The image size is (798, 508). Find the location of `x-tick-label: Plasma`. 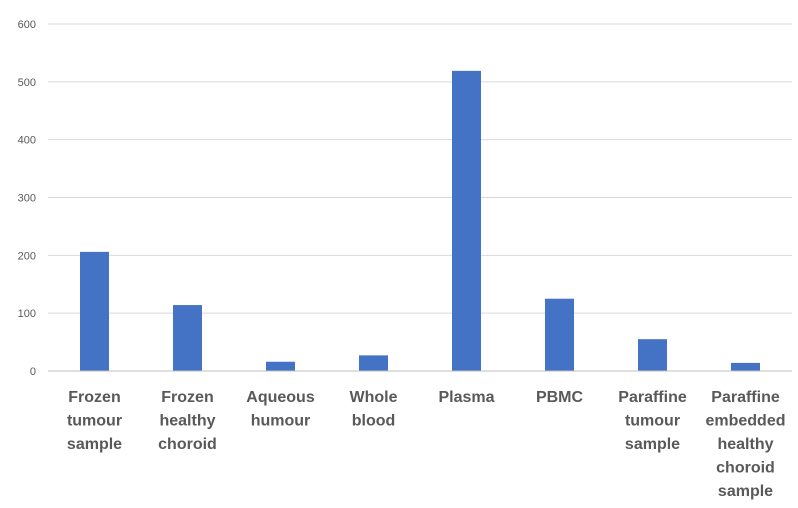

x-tick-label: Plasma is located at coordinates (466, 397).